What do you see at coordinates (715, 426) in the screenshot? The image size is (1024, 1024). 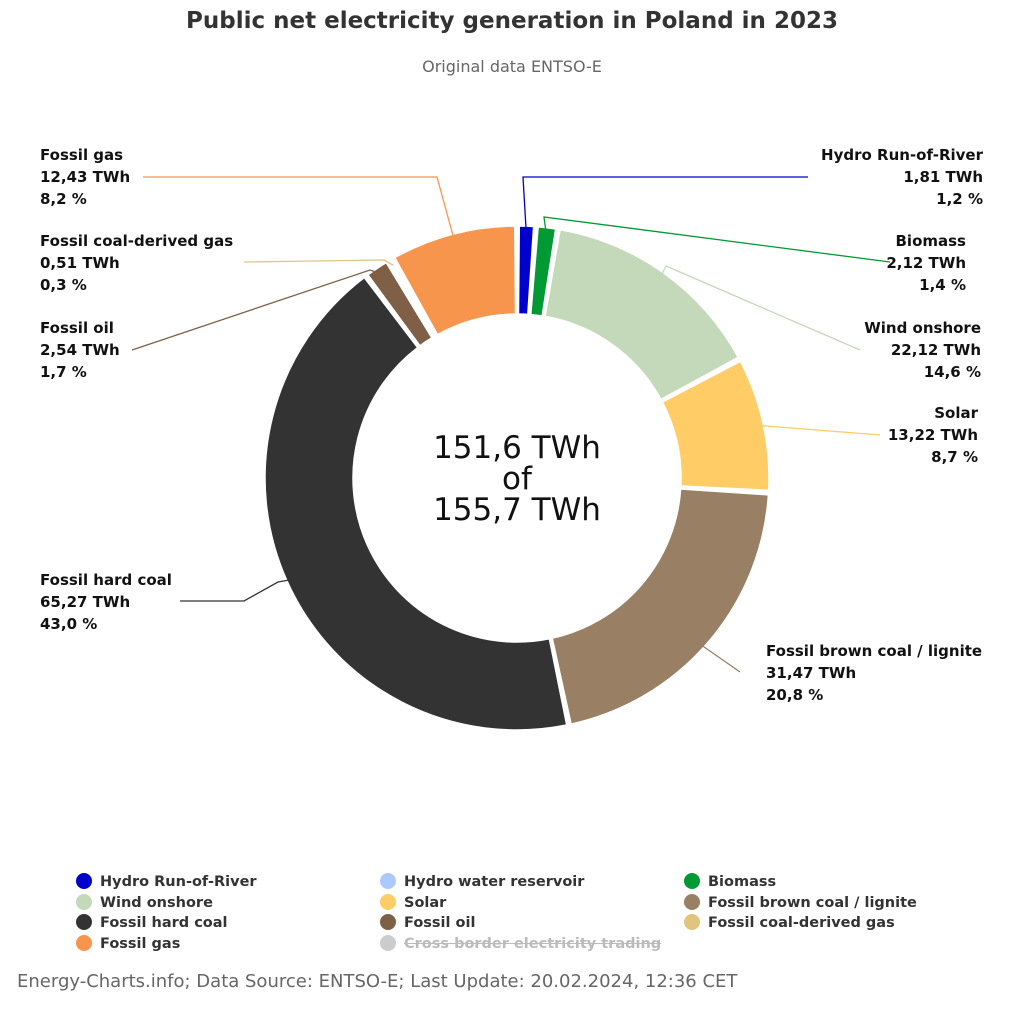 I see `slice-solar` at bounding box center [715, 426].